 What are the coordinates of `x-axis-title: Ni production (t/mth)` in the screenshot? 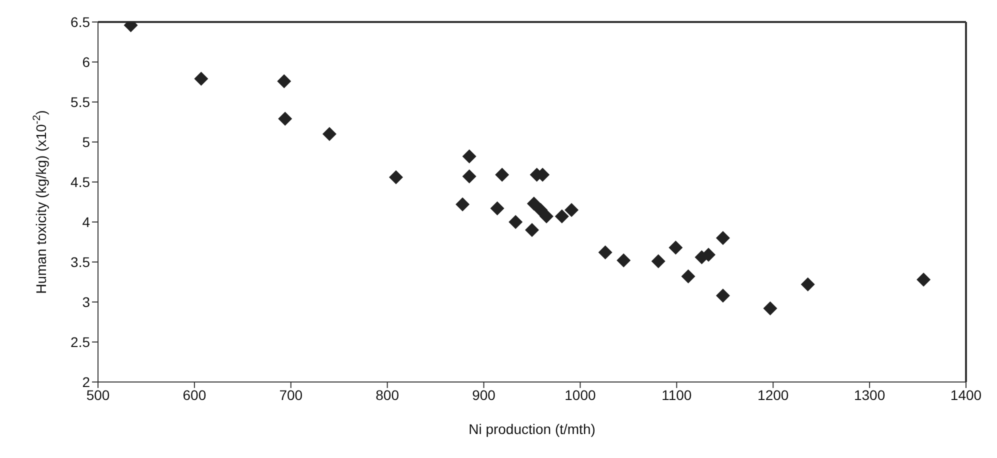 It's located at (532, 429).